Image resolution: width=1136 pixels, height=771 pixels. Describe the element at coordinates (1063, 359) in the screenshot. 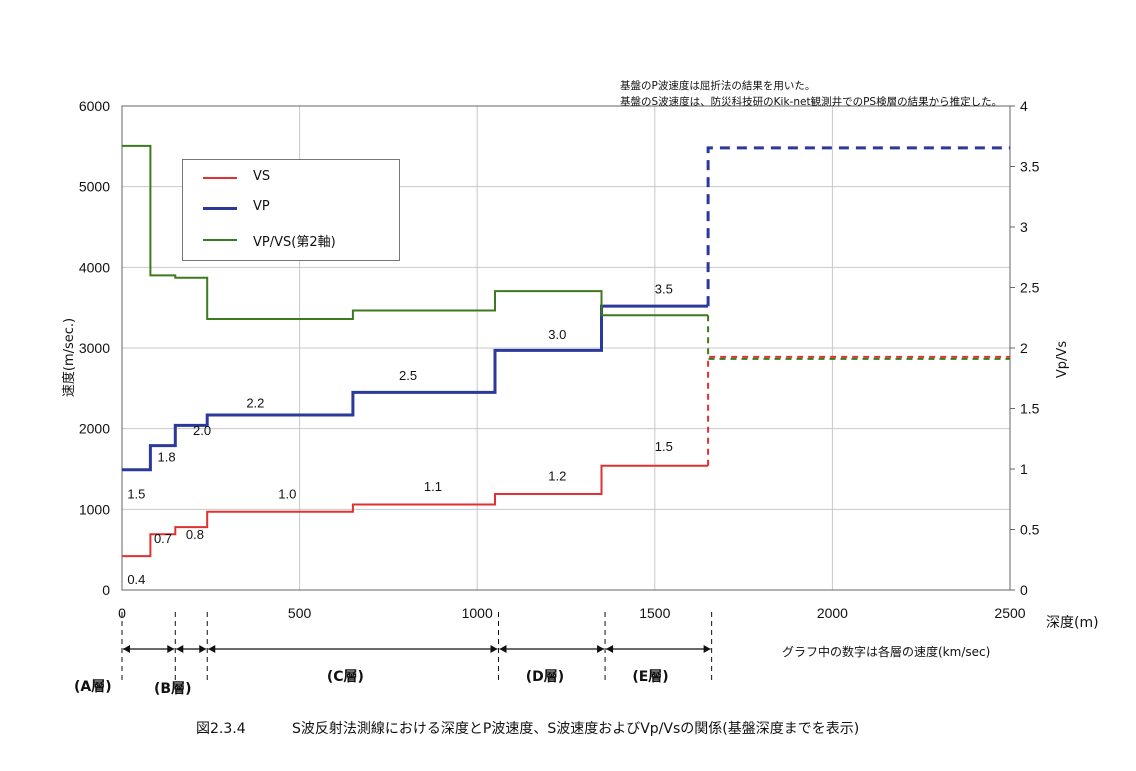

I see `y2-axis-title: Vp/Vs` at that location.